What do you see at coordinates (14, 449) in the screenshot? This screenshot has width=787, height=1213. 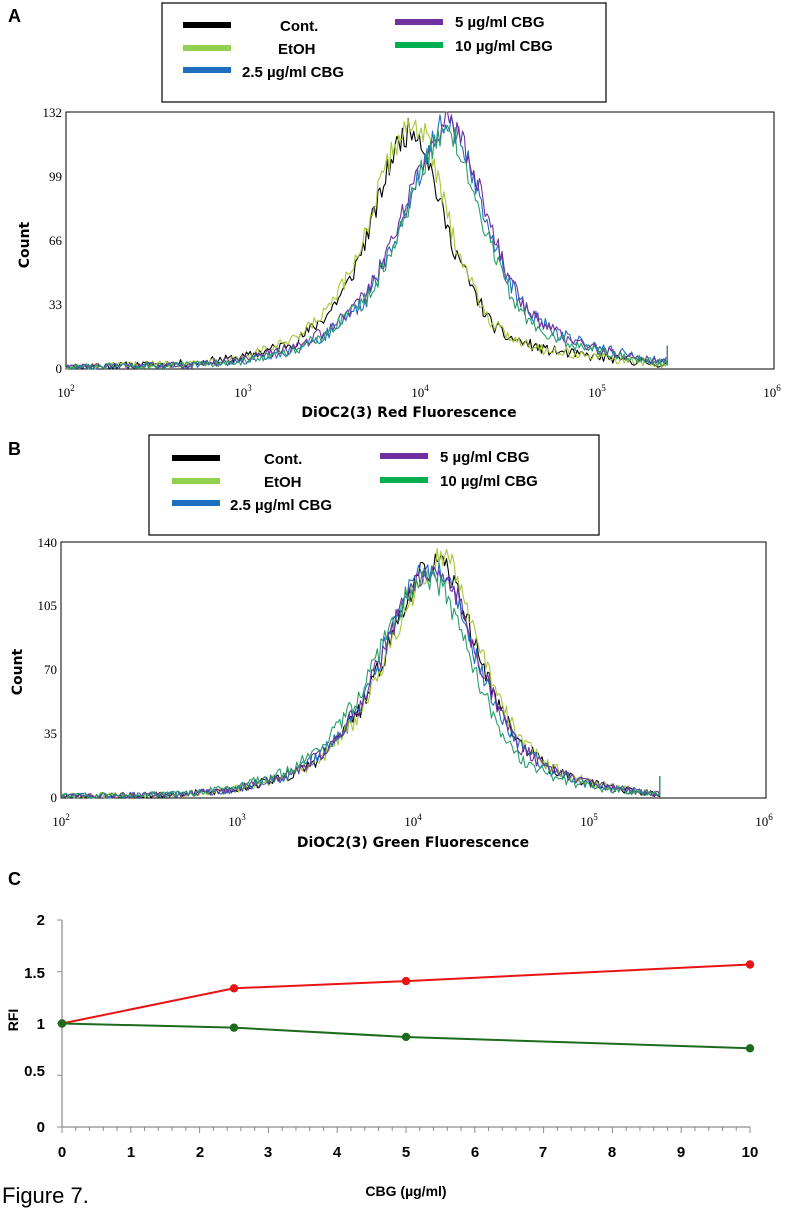 I see `panel-label-b: B` at bounding box center [14, 449].